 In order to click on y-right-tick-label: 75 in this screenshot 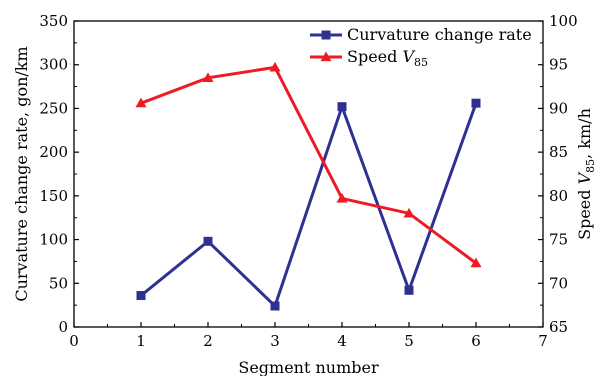, I will do `click(558, 240)`.